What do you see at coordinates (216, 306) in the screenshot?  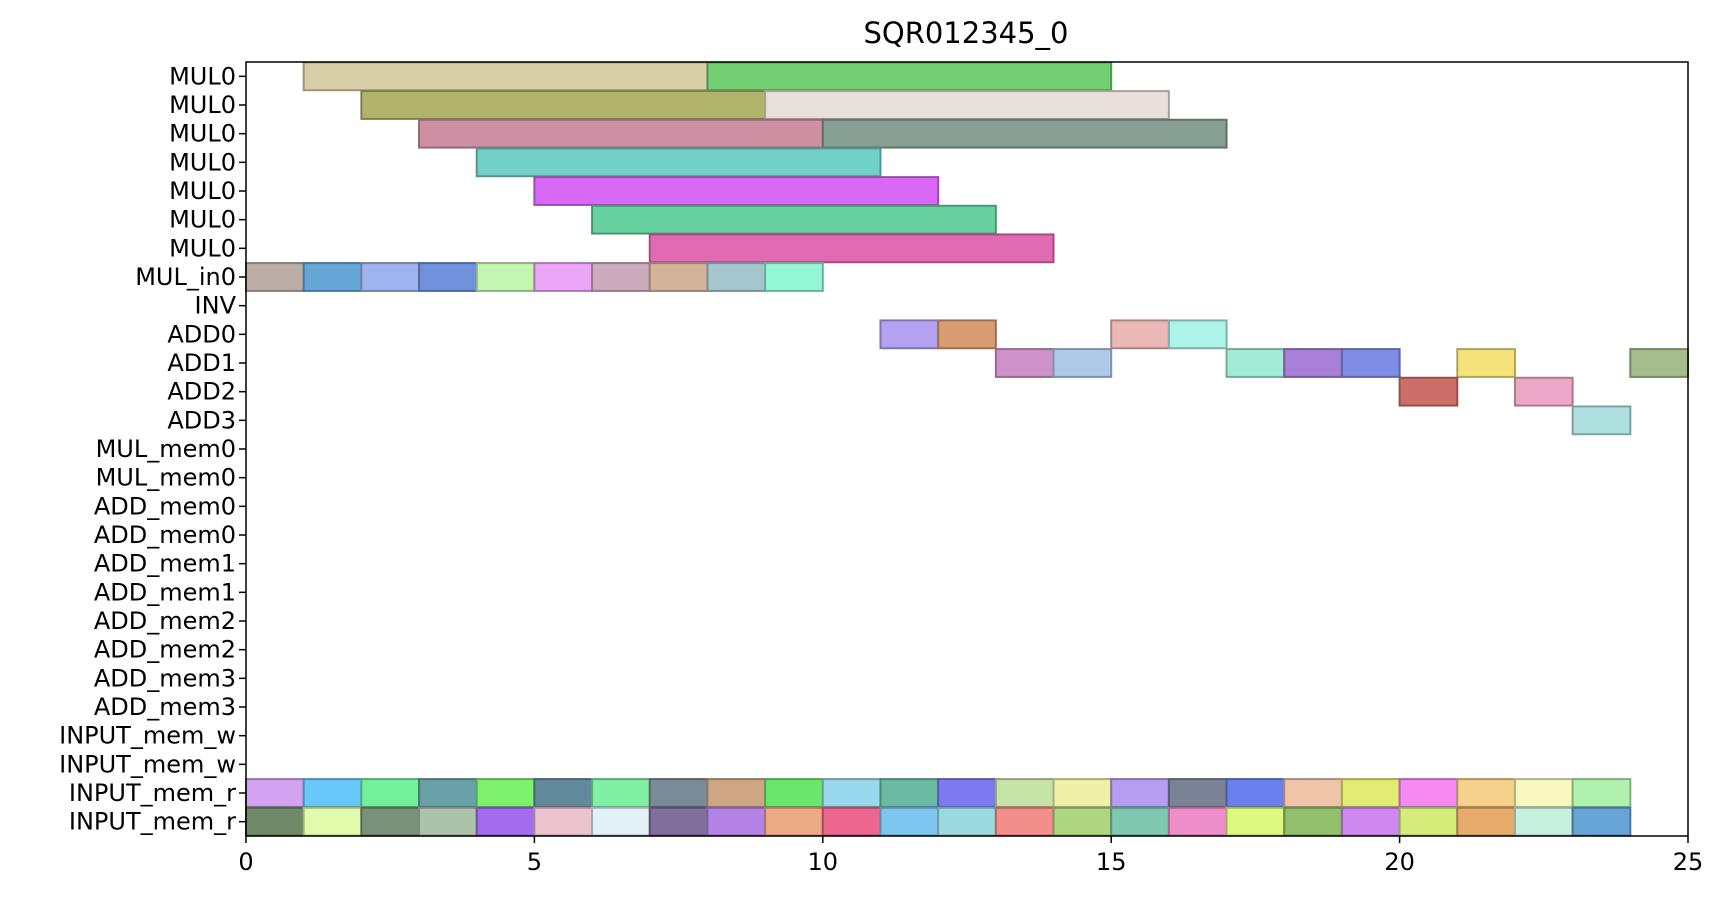 I see `y-tick-label: INV` at bounding box center [216, 306].